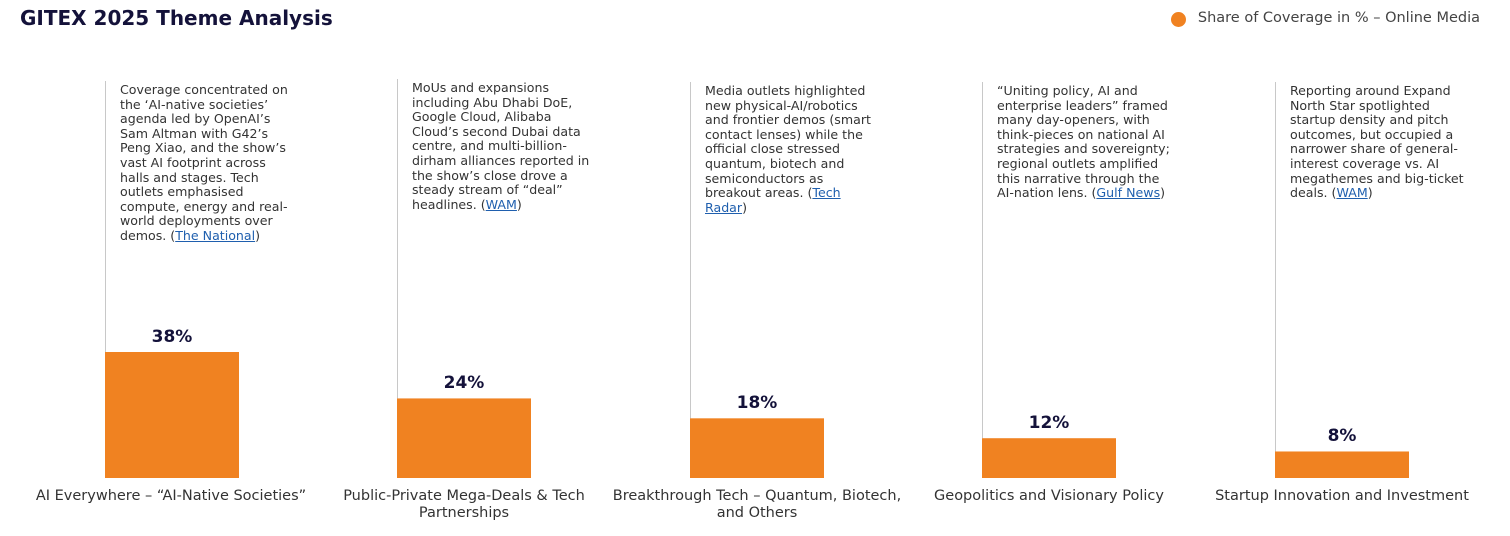 The height and width of the screenshot is (536, 1510). I want to click on data-label: 18%, so click(757, 403).